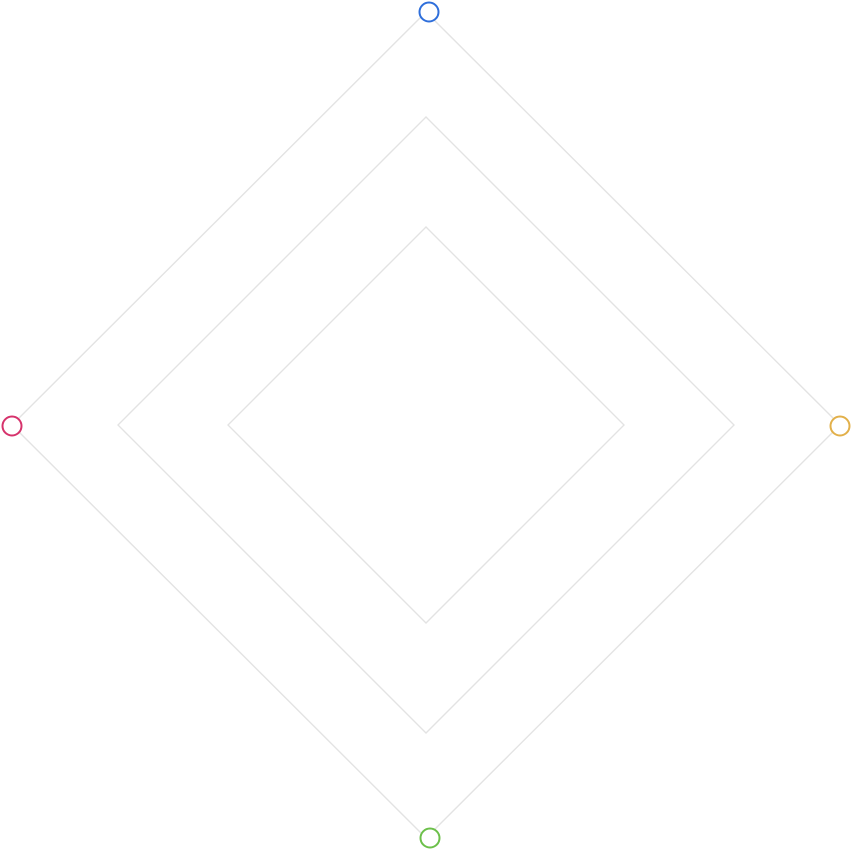  What do you see at coordinates (12, 426) in the screenshot?
I see `left-node` at bounding box center [12, 426].